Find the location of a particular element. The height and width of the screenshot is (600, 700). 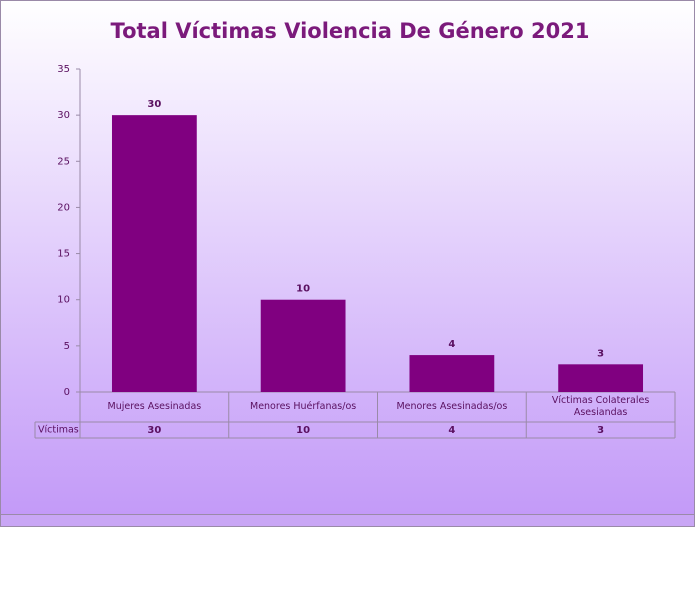

data-label: 30 is located at coordinates (154, 104).